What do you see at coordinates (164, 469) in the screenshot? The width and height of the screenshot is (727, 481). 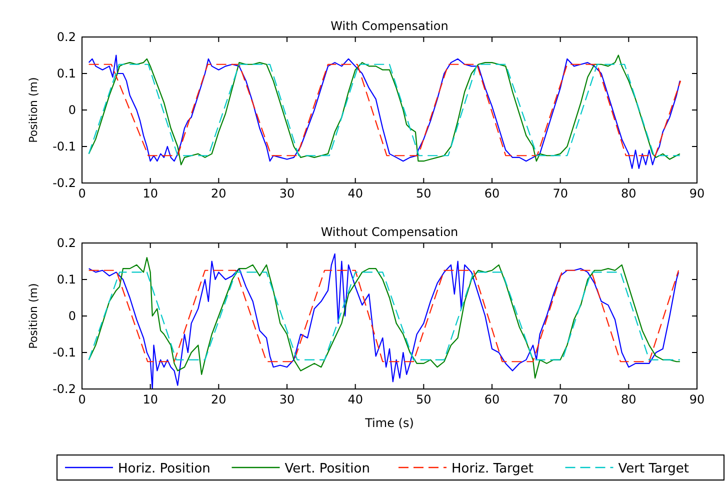 I see `legend-label: Horiz. Position` at bounding box center [164, 469].